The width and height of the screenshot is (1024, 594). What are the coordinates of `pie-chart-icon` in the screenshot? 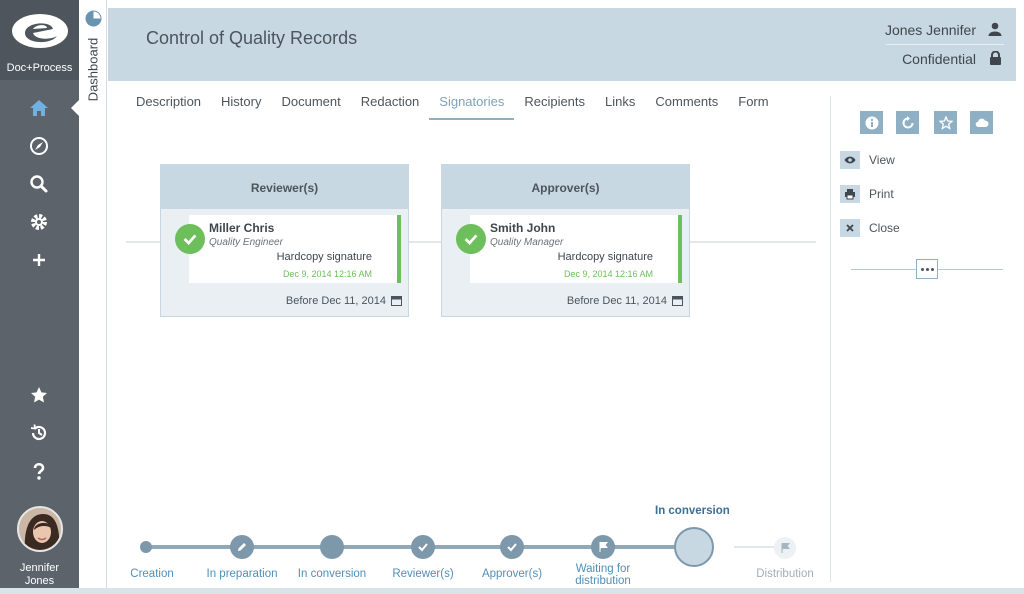 It's located at (93, 18).